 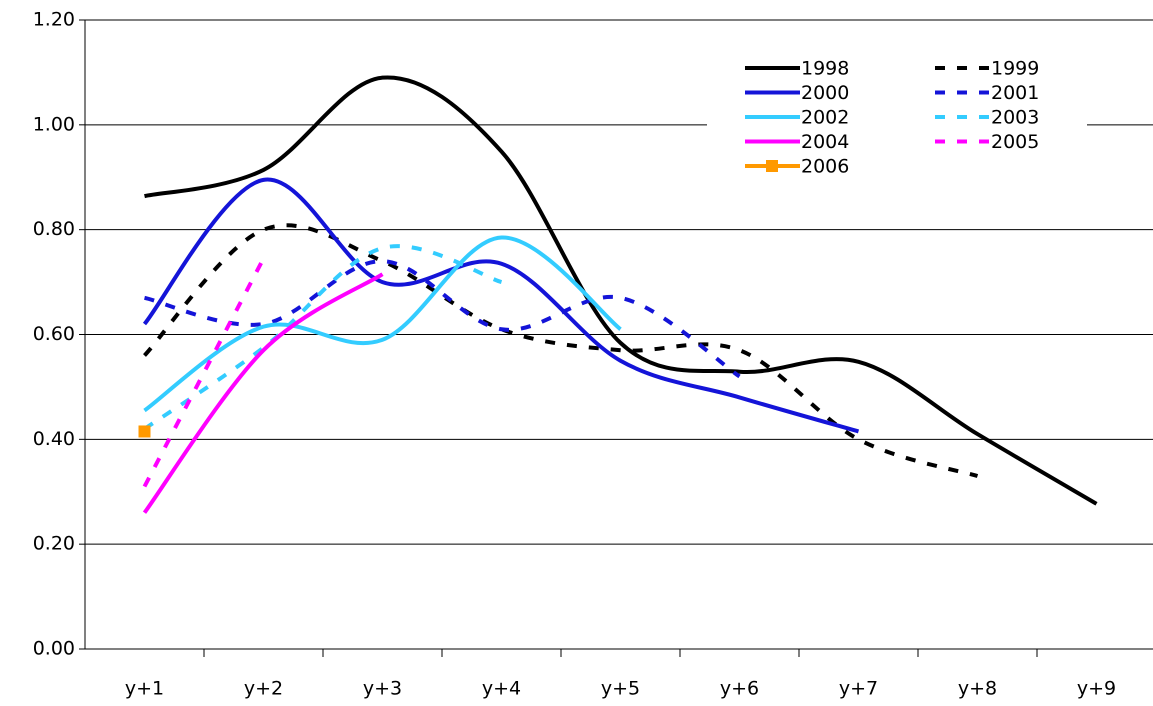 What do you see at coordinates (54, 544) in the screenshot?
I see `y-tick-label: 0.20` at bounding box center [54, 544].